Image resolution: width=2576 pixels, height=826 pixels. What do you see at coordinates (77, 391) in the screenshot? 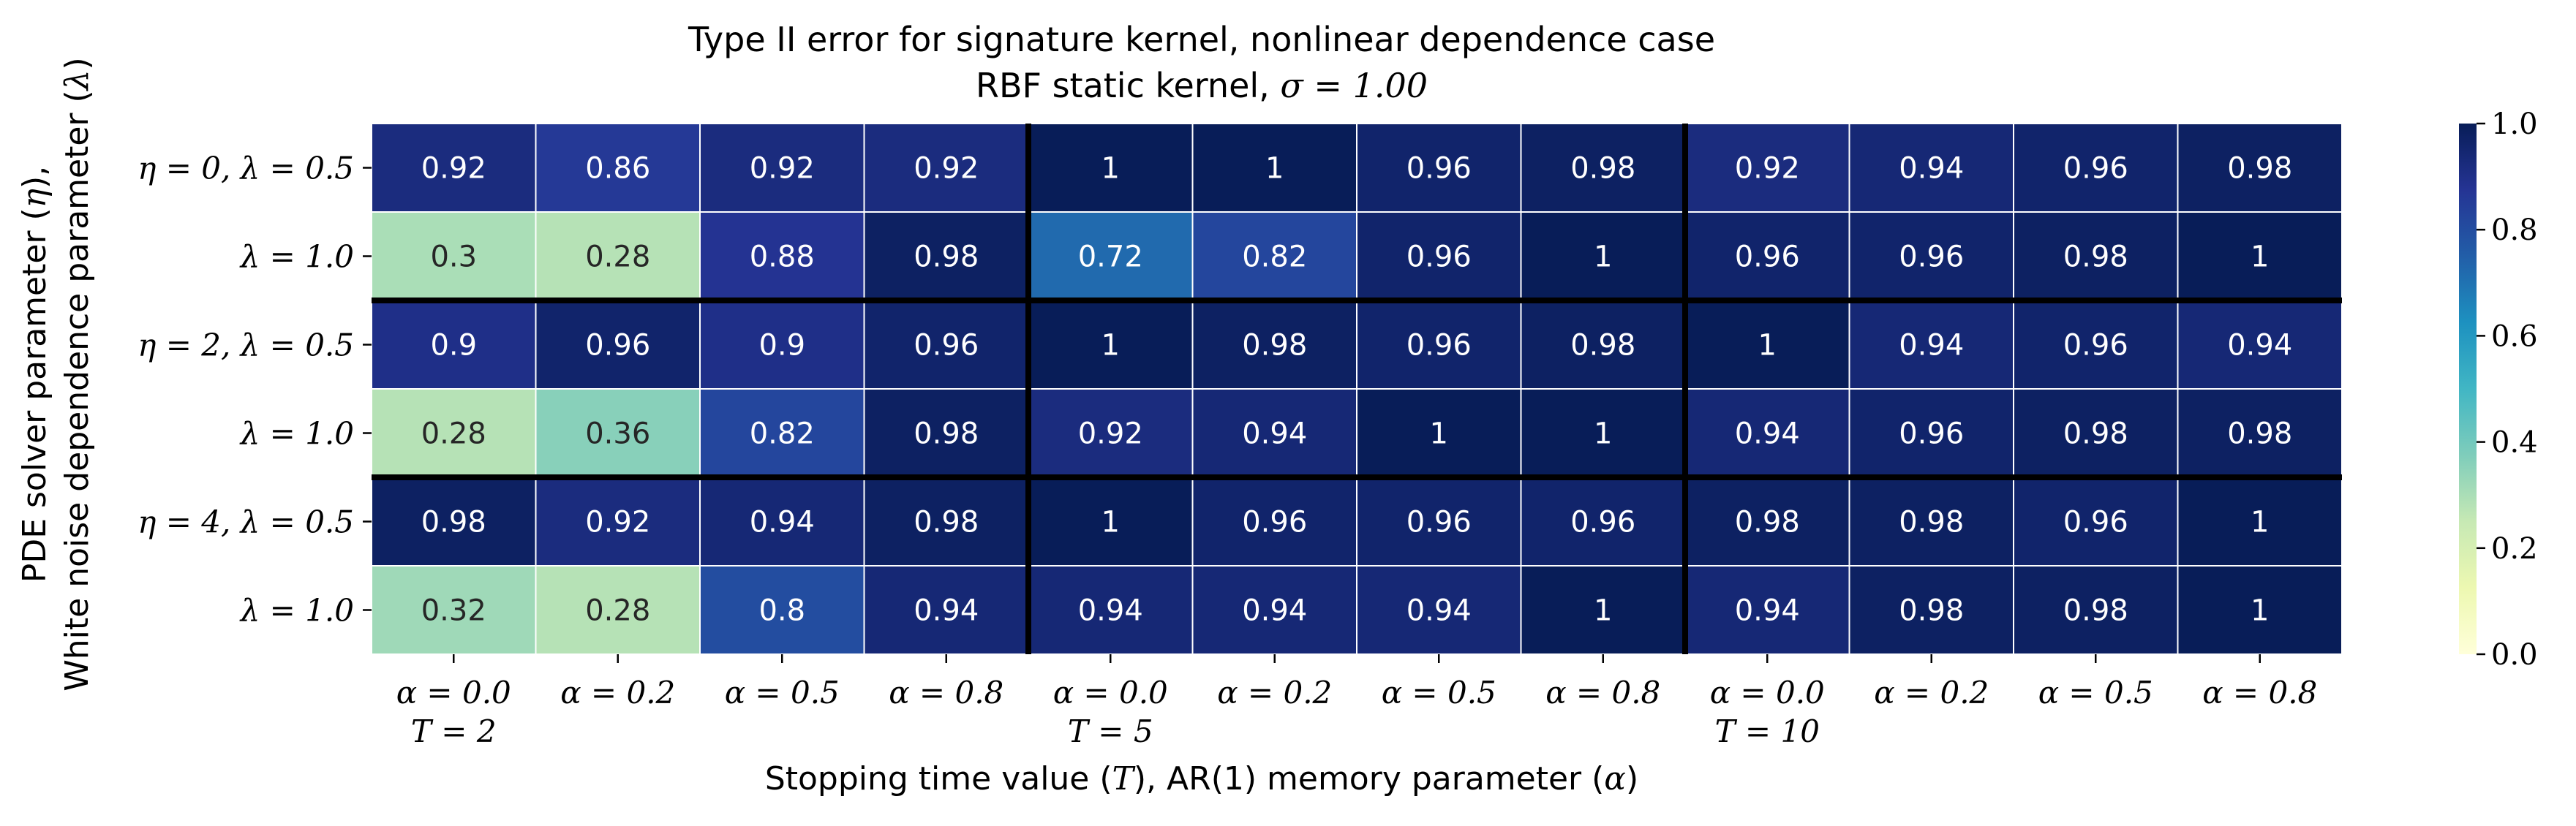
I see `y-axis-label-line-2-text: White noise dependence parameter (` at bounding box center [77, 391].